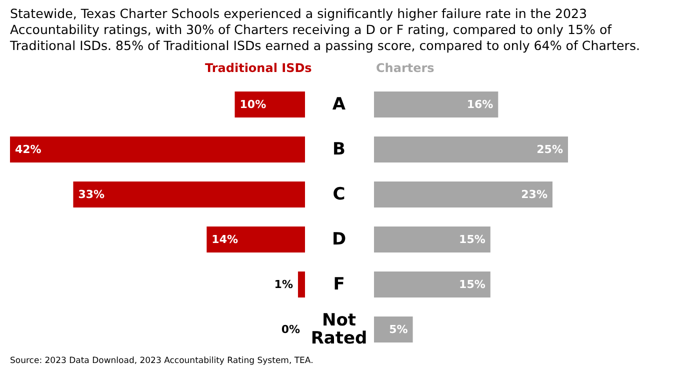  What do you see at coordinates (480, 104) in the screenshot?
I see `data-label: 16%` at bounding box center [480, 104].